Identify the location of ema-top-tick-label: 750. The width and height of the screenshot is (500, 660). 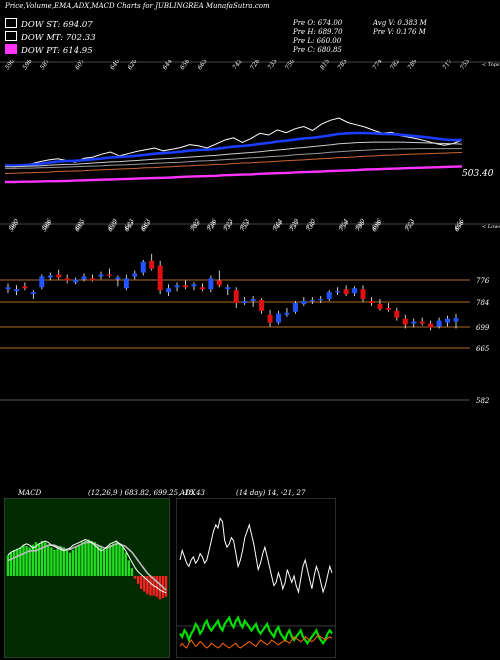
(290, 65).